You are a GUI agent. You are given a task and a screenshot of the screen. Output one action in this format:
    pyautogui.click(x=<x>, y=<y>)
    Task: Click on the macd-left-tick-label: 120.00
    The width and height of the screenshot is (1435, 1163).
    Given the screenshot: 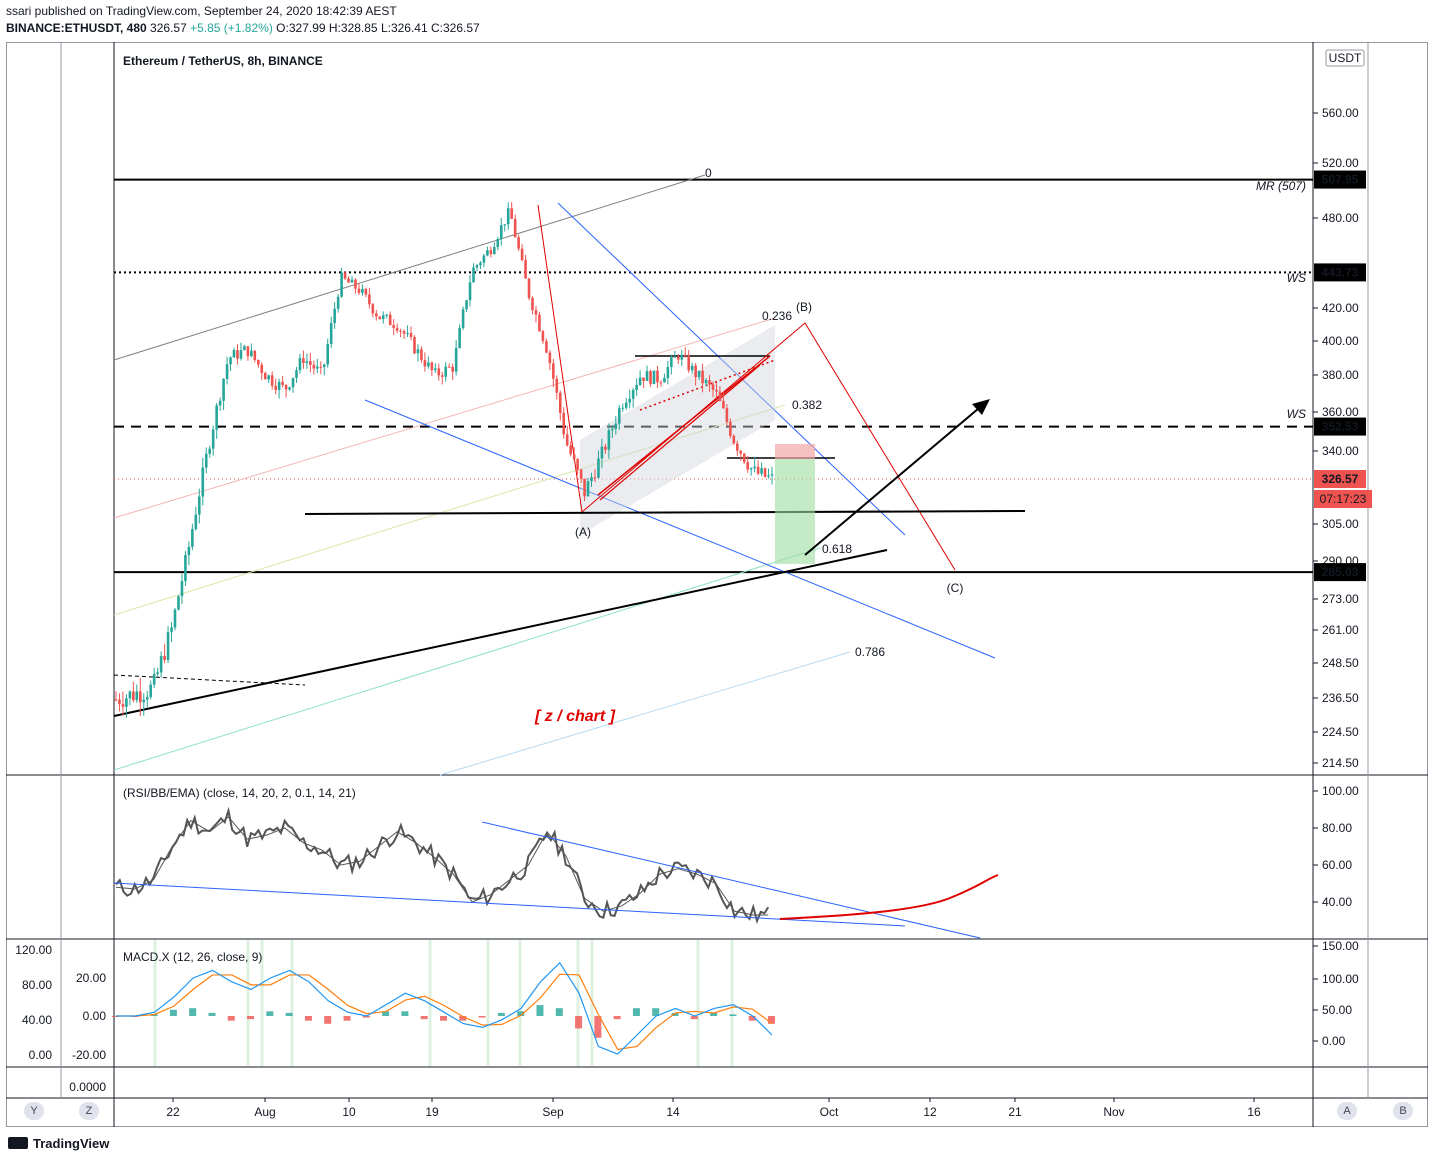 What is the action you would take?
    pyautogui.click(x=33, y=950)
    